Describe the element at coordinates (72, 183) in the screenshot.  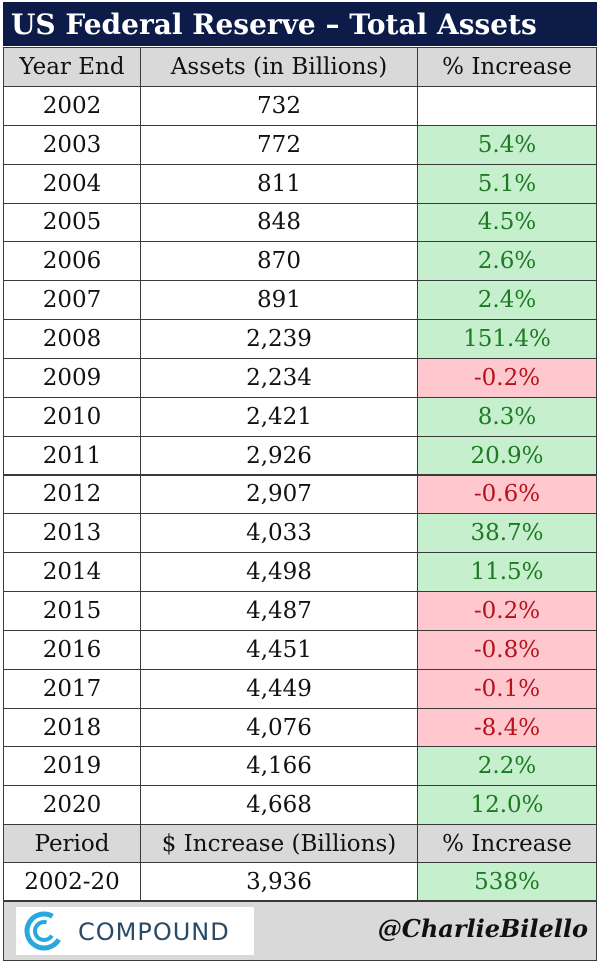
I see `year-cell: 2004` at that location.